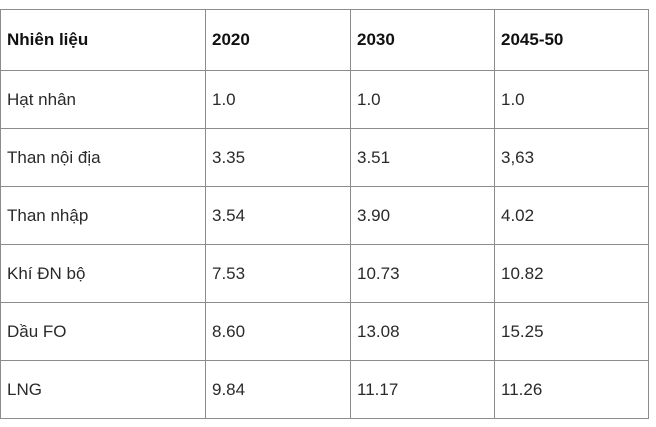 This screenshot has height=427, width=656. What do you see at coordinates (422, 40) in the screenshot?
I see `header-2030: 2030` at bounding box center [422, 40].